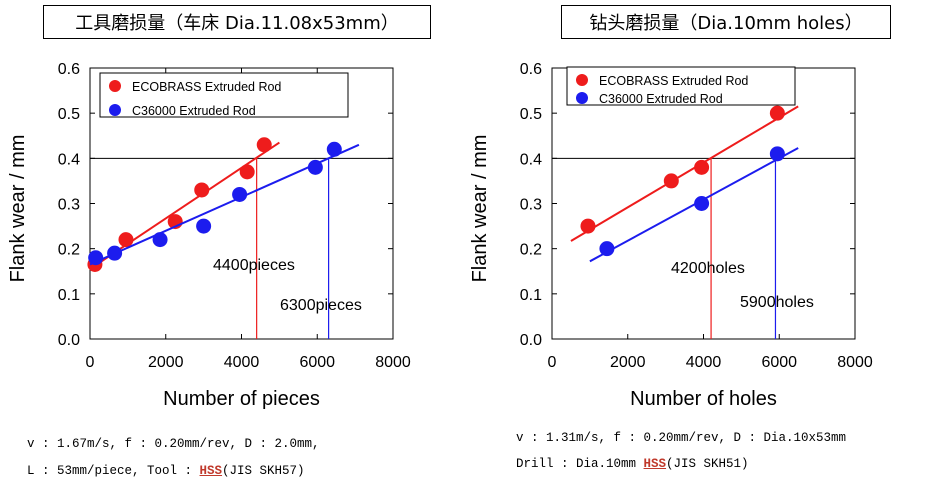  What do you see at coordinates (673, 81) in the screenshot?
I see `drill-legend-ecobrass-label: ECOBRASS Extruded Rod` at bounding box center [673, 81].